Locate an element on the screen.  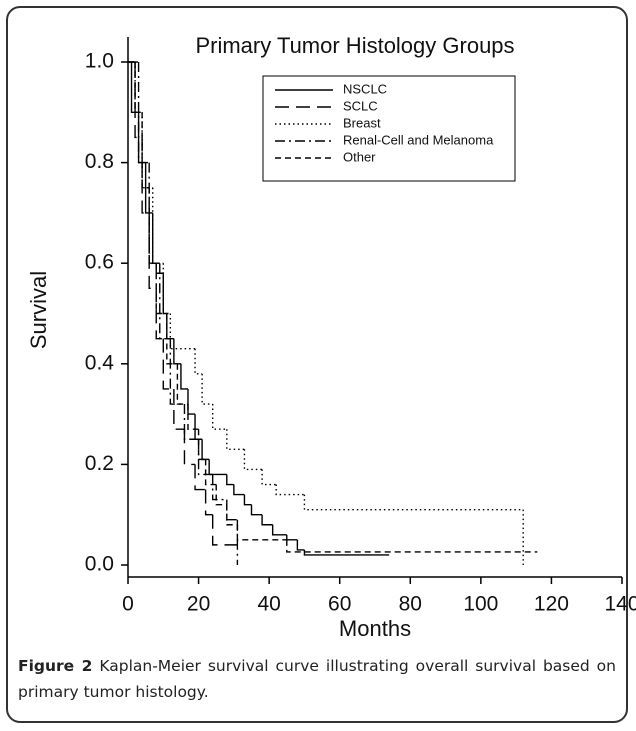
x-tick-label: 120 is located at coordinates (551, 604).